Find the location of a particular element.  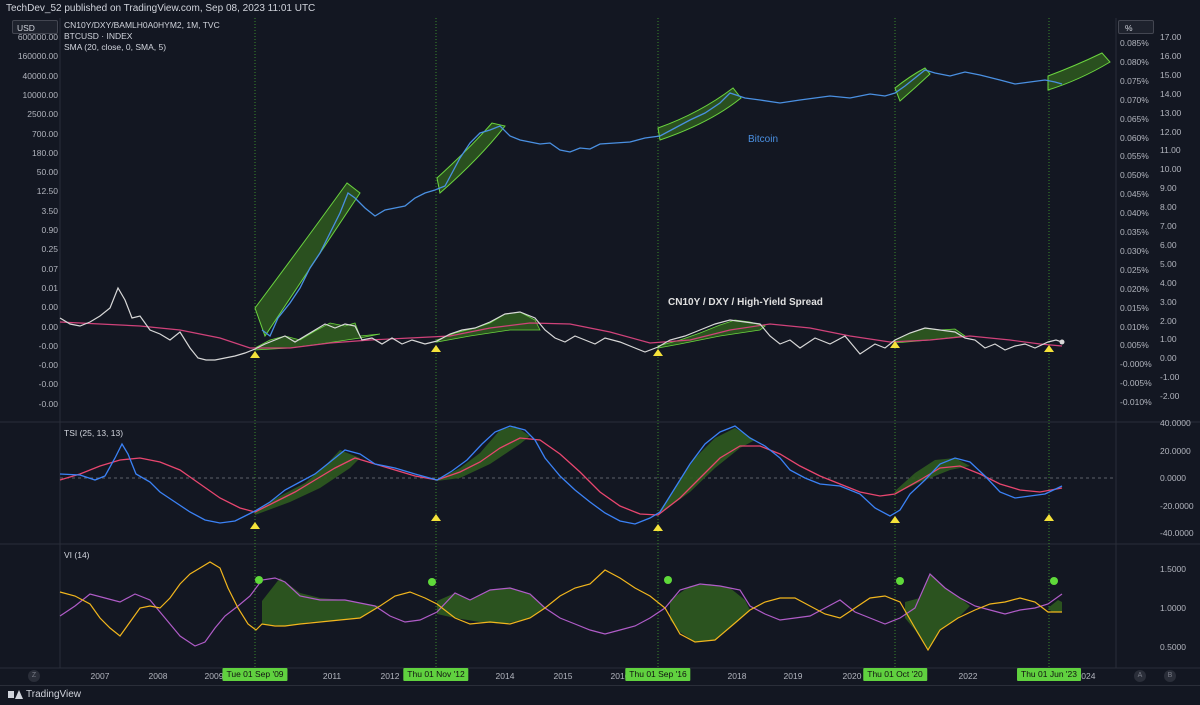

legend-ratio: CN10Y/DXY/BAMLH0A0HYM2, 1M, TVC is located at coordinates (142, 25).